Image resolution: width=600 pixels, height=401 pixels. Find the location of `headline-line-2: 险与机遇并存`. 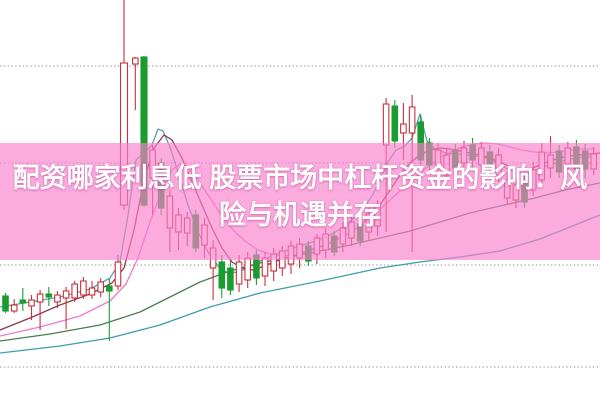

headline-line-2: 险与机遇并存 is located at coordinates (300, 215).